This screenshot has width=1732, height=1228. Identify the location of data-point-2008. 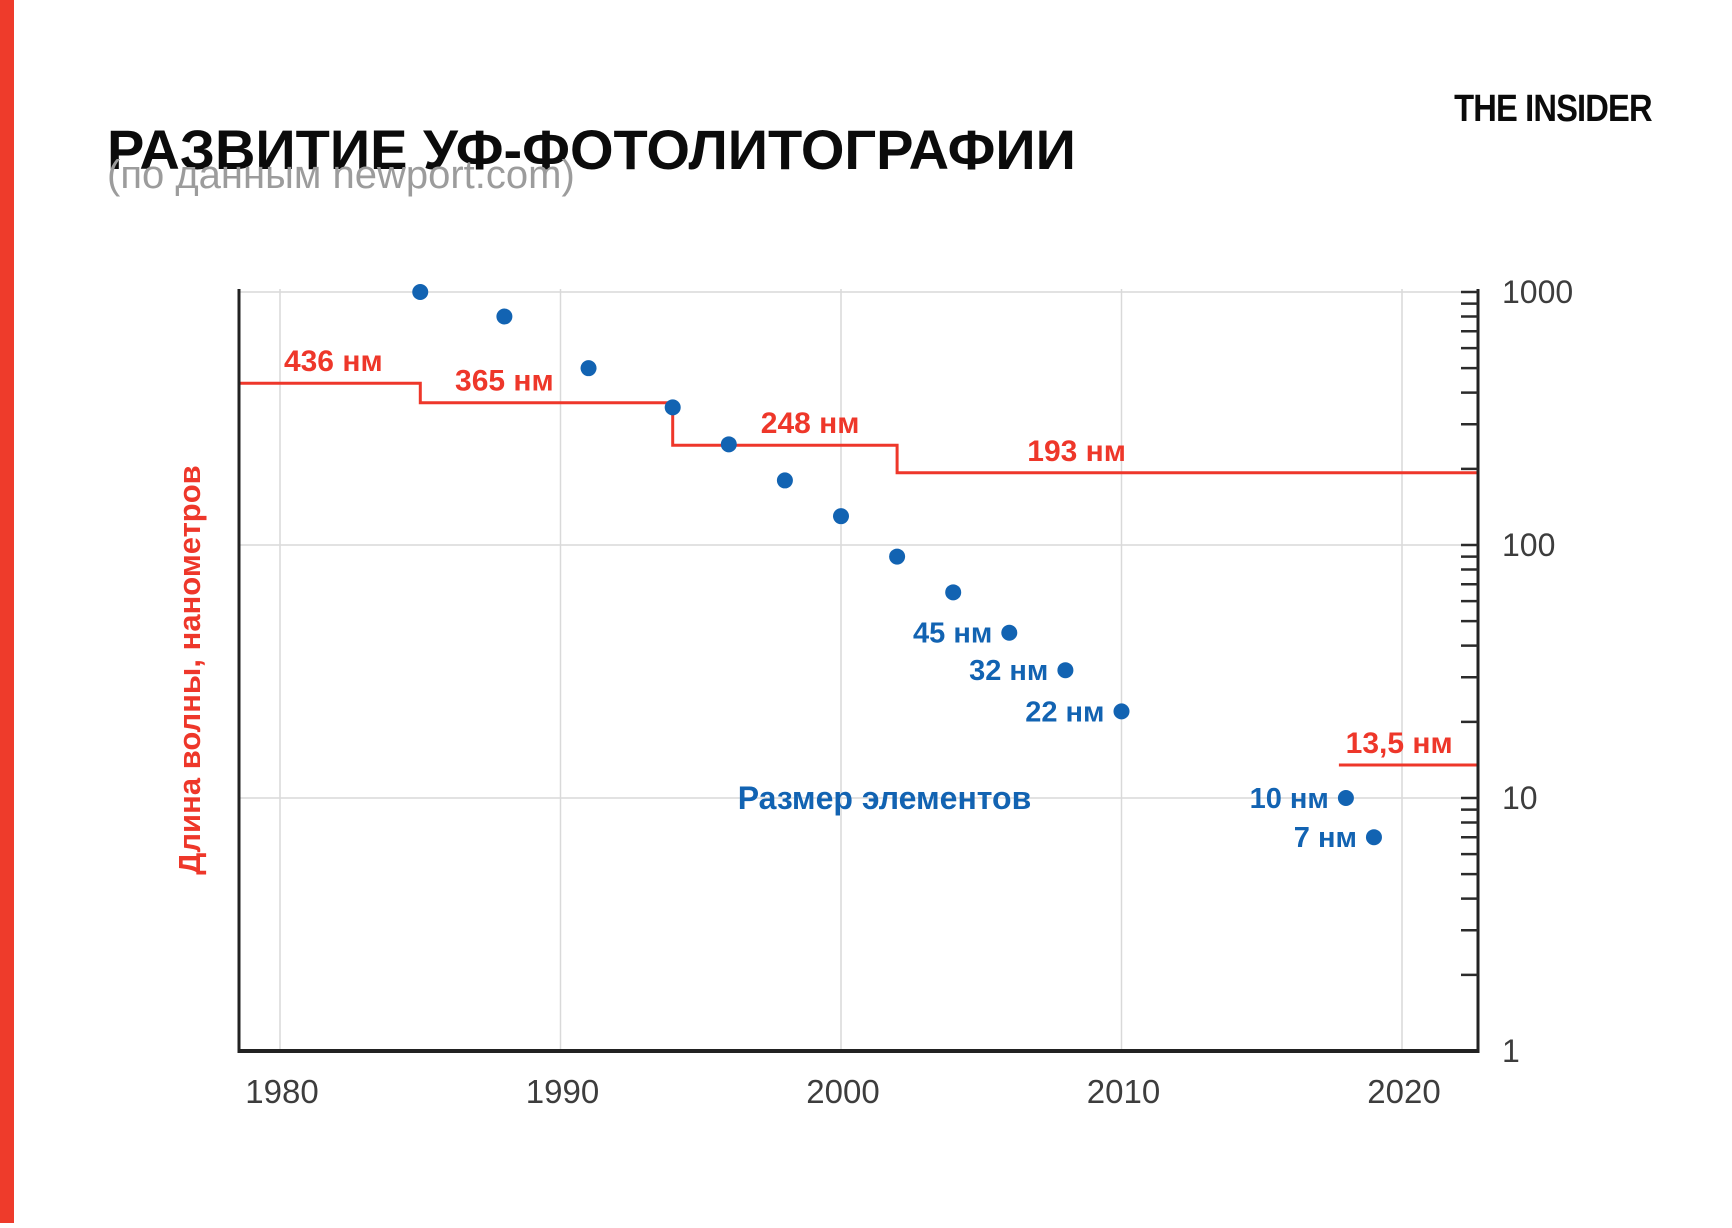
(1065, 670).